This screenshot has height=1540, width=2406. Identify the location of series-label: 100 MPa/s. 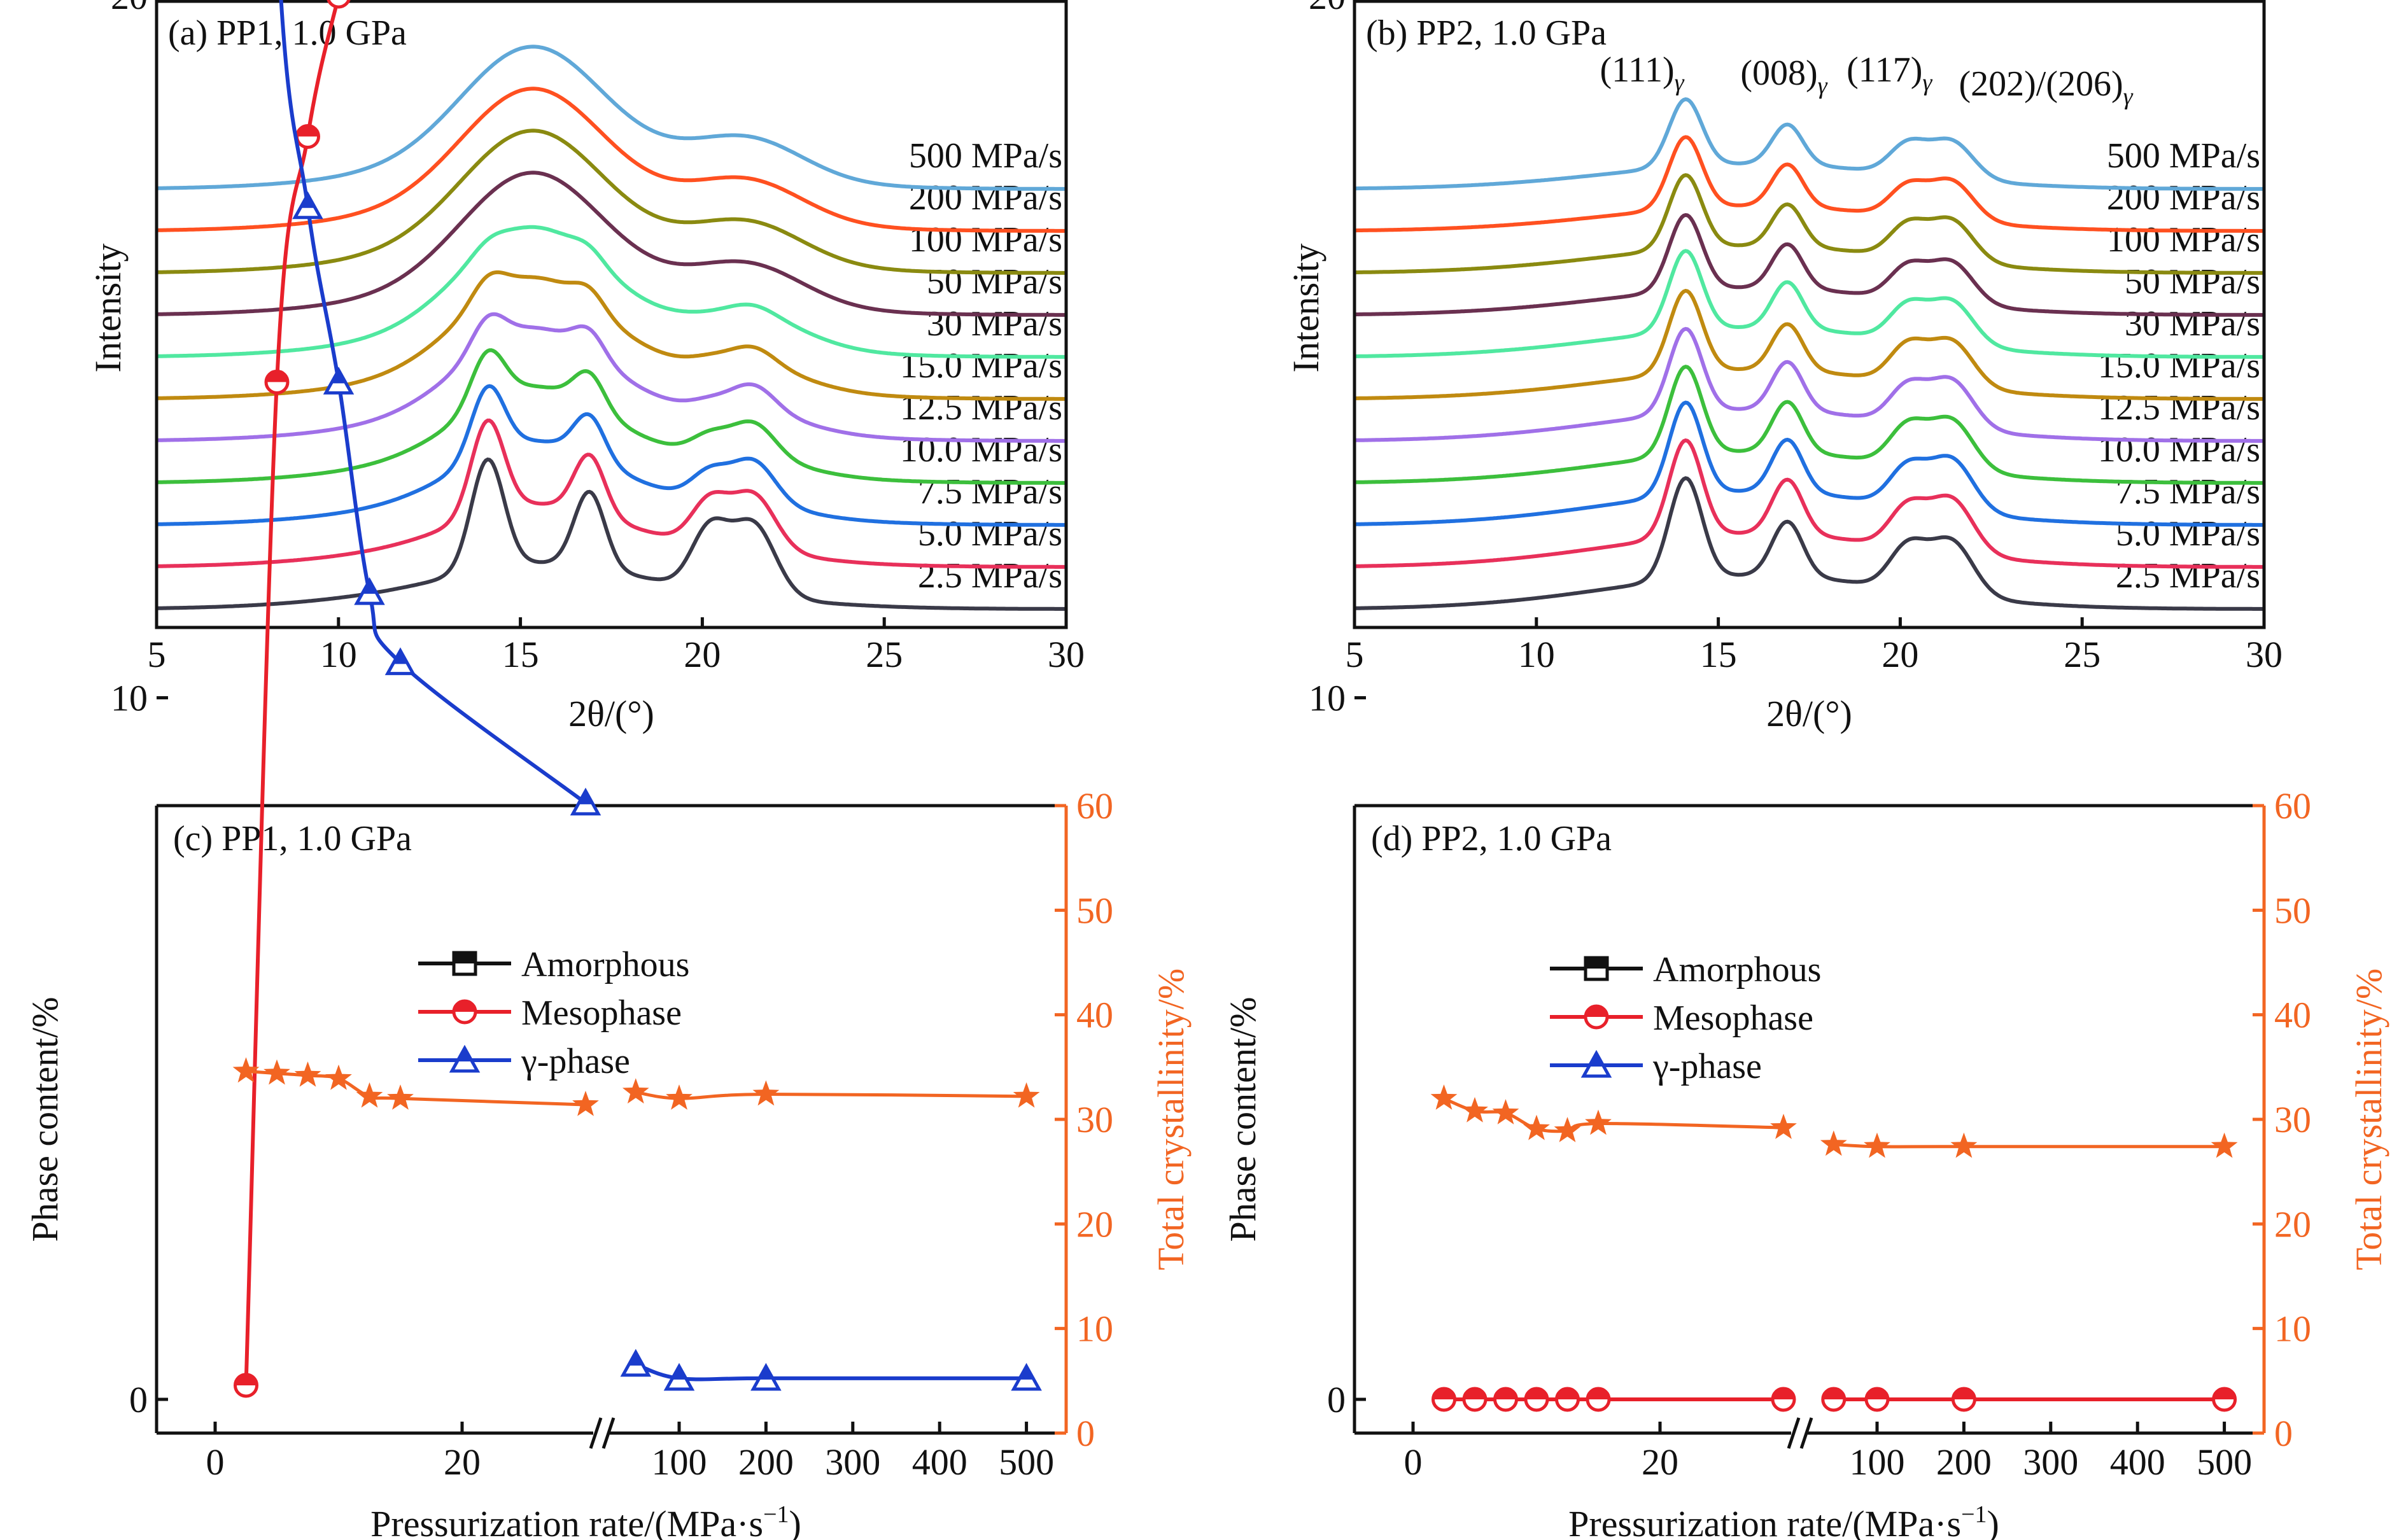
(2183, 240).